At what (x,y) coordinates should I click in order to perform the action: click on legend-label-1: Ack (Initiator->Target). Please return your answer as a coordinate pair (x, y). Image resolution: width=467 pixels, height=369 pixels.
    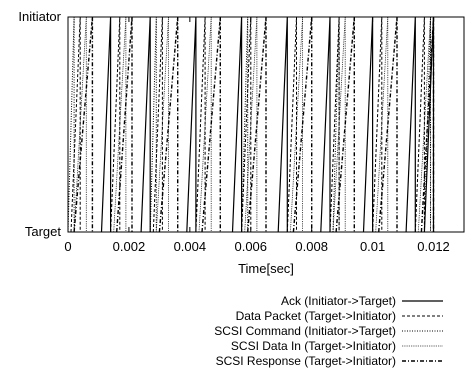
    Looking at the image, I should click on (338, 301).